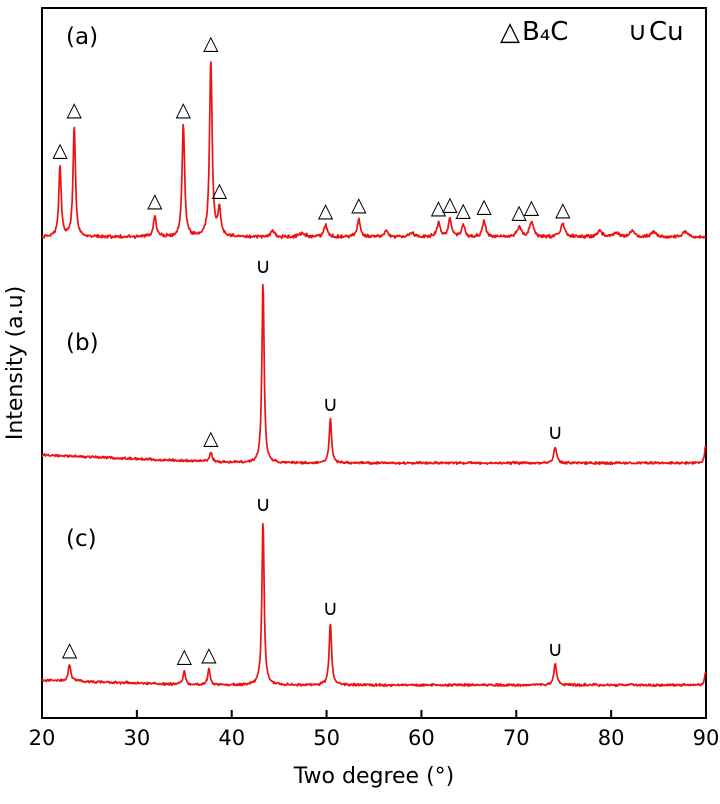  I want to click on x-tick-label: 50, so click(326, 738).